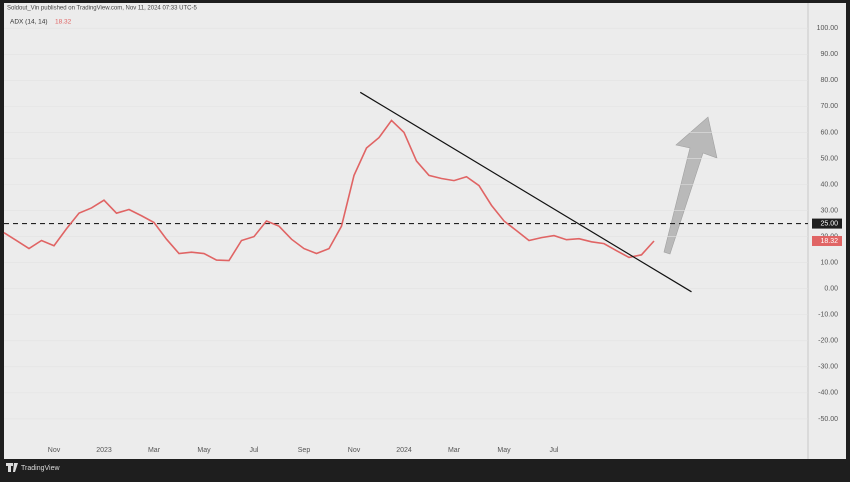 The width and height of the screenshot is (850, 482). I want to click on reference-label: 25.00, so click(829, 223).